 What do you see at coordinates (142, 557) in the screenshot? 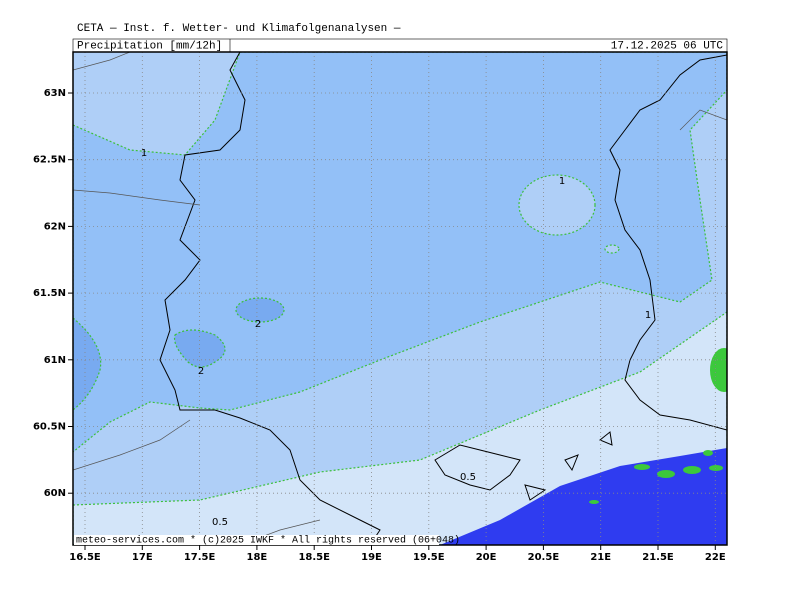
I see `lon-label: 17E` at bounding box center [142, 557].